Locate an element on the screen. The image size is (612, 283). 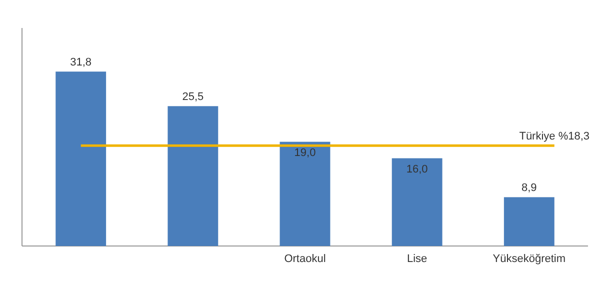
data-label: 19,0 is located at coordinates (305, 152).